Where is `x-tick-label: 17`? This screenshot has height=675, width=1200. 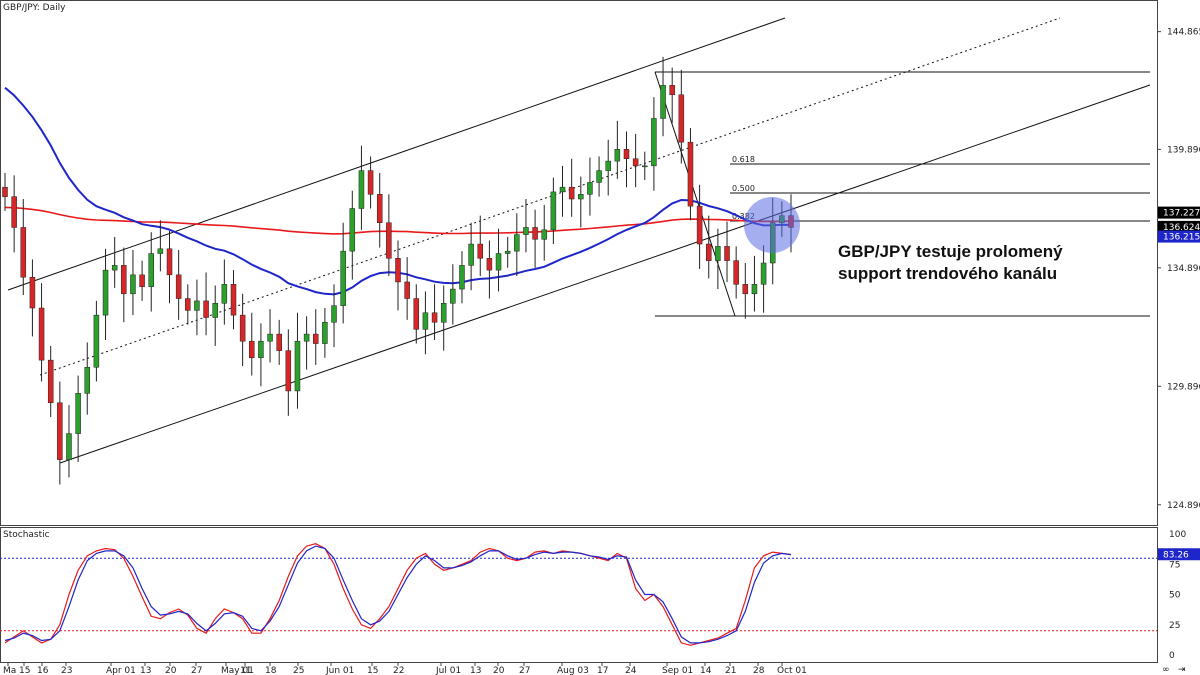 x-tick-label: 17 is located at coordinates (602, 670).